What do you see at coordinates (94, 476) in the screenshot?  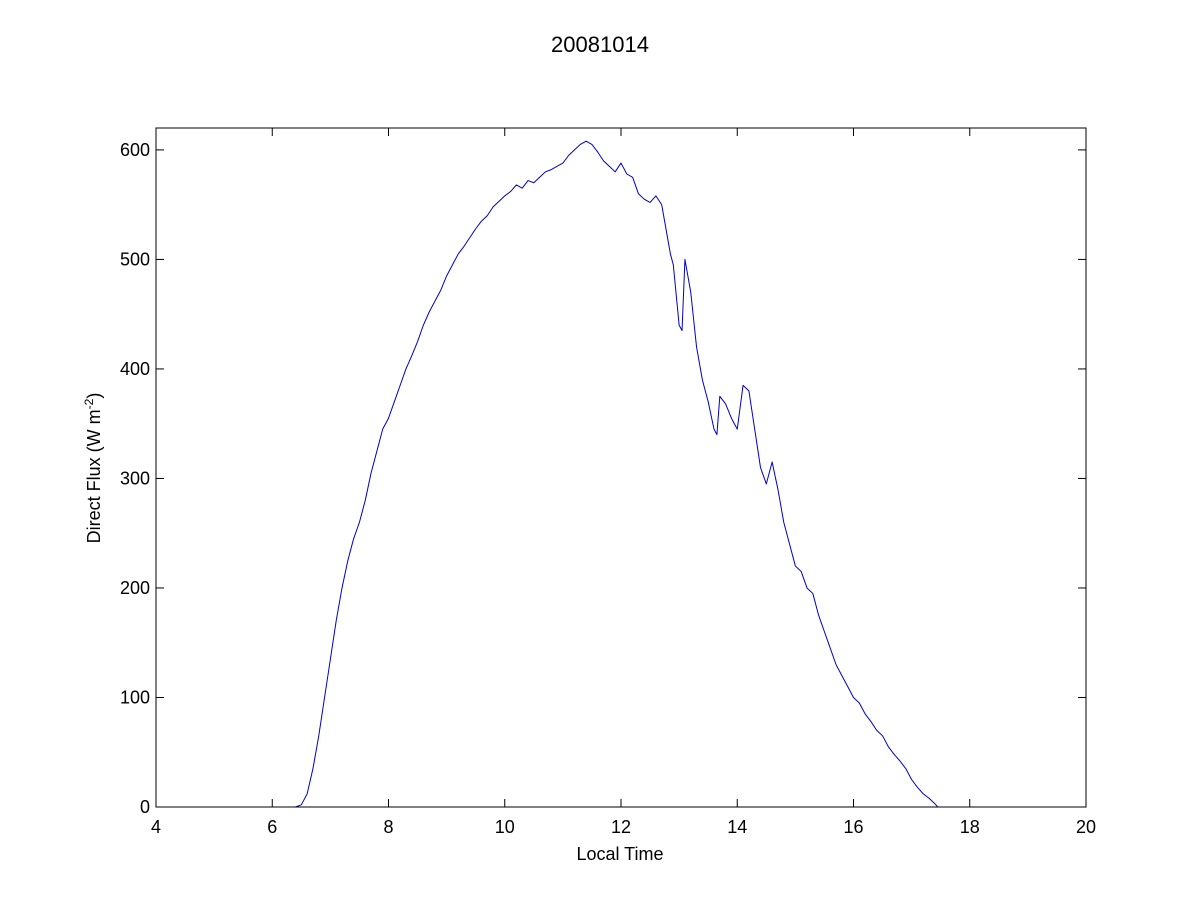 I see `y-axis-label-main: Direct Flux (W m` at bounding box center [94, 476].